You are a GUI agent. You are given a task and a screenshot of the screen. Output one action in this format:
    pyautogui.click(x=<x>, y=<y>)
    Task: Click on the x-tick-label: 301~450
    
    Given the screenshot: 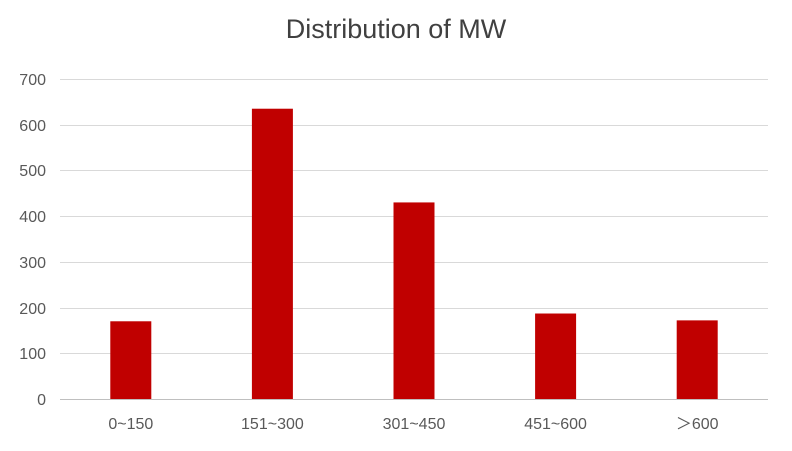 What is the action you would take?
    pyautogui.click(x=414, y=424)
    